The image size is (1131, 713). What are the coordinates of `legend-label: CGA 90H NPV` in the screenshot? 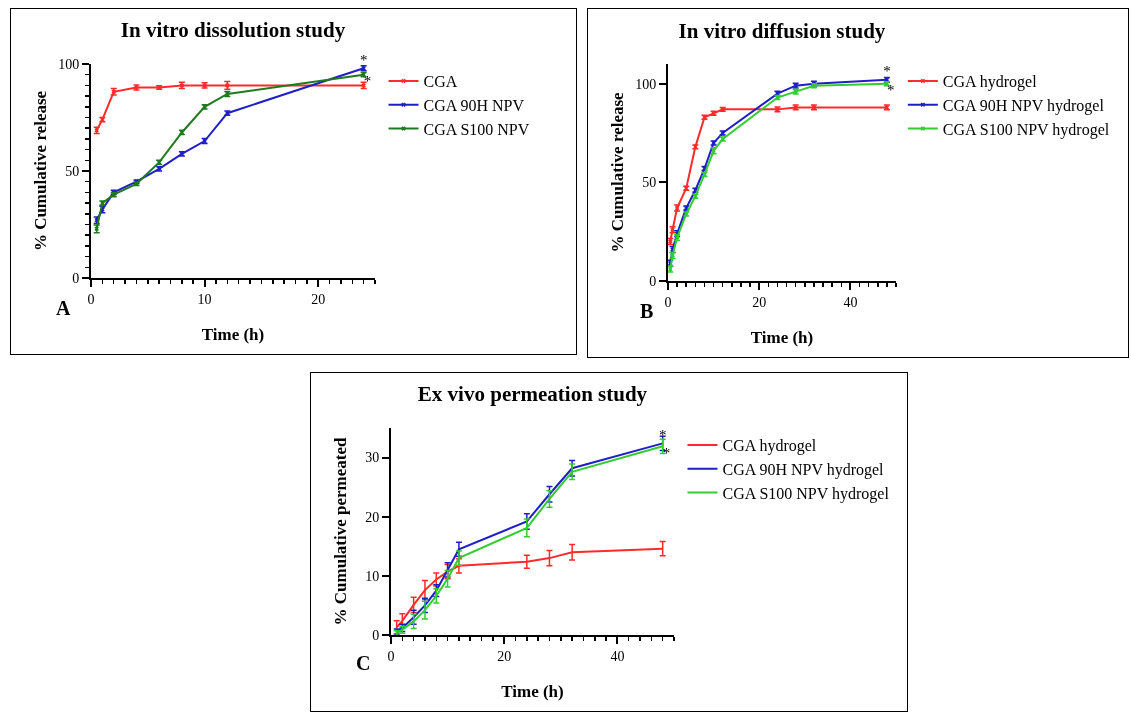 It's located at (474, 105).